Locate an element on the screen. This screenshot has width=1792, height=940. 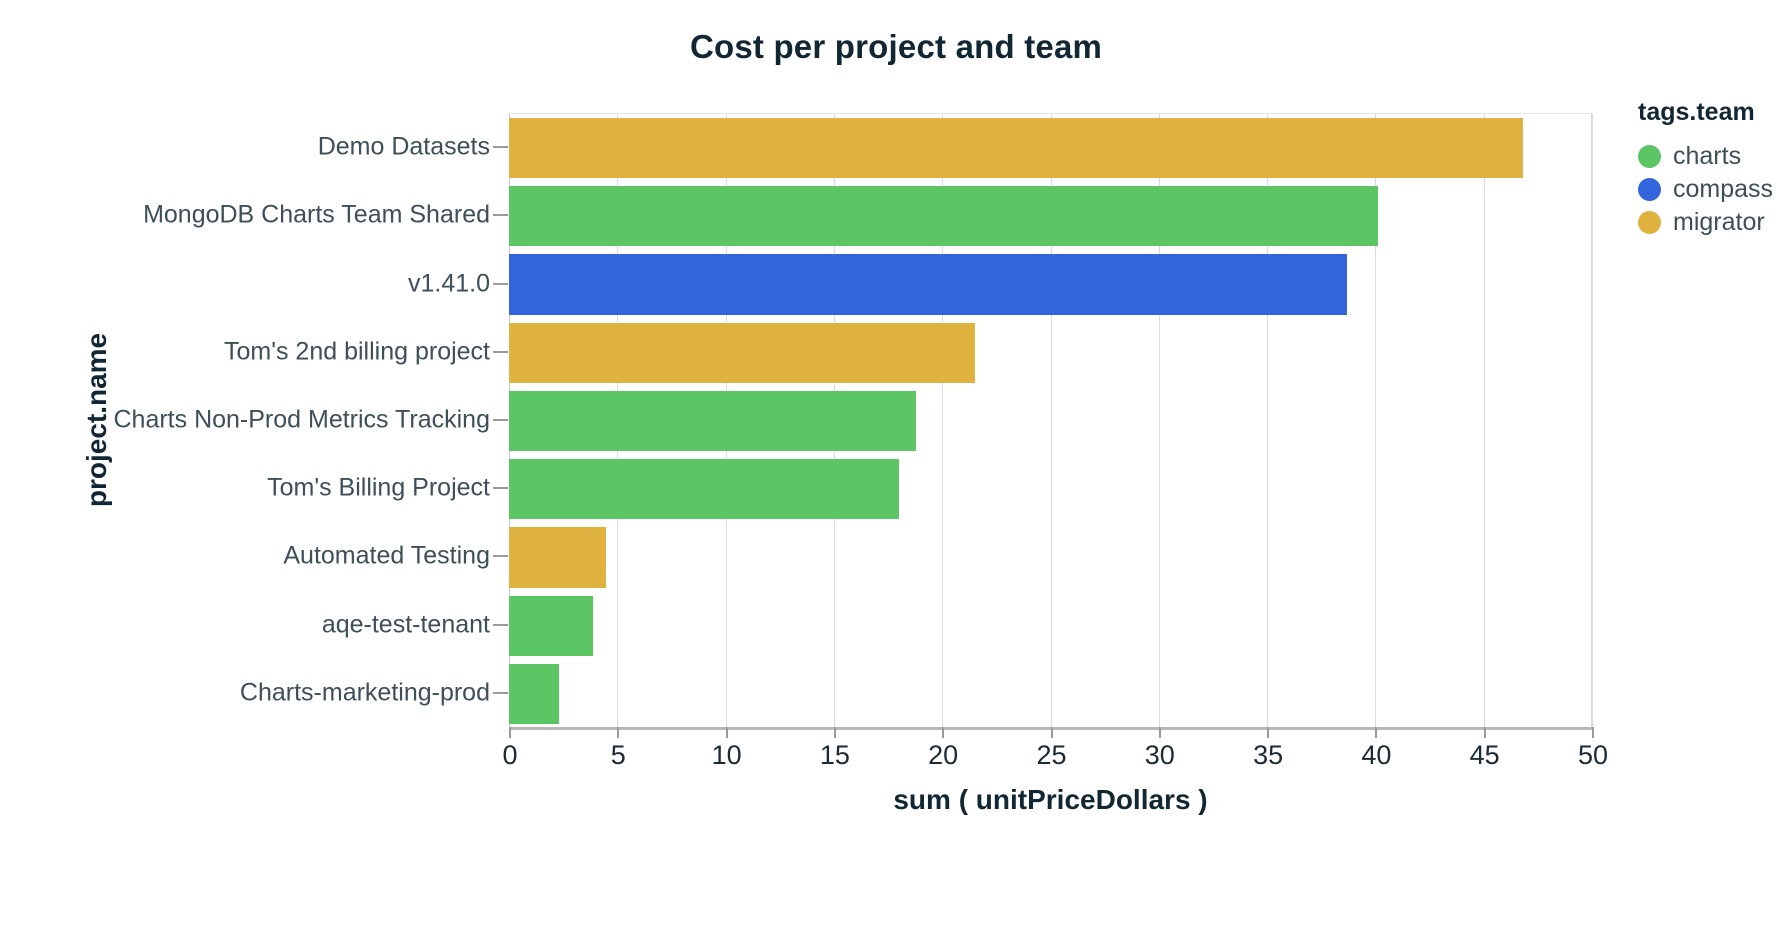
x-tick-label: 5 is located at coordinates (618, 755).